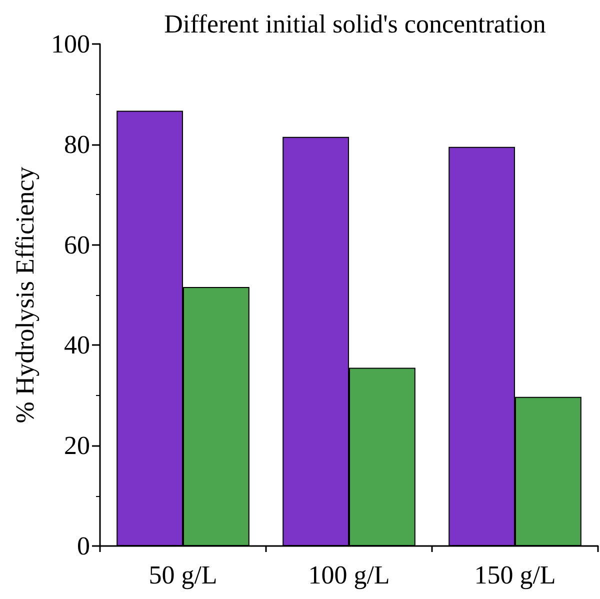 Image resolution: width=600 pixels, height=599 pixels. Describe the element at coordinates (77, 345) in the screenshot. I see `y-tick-label: 40` at that location.